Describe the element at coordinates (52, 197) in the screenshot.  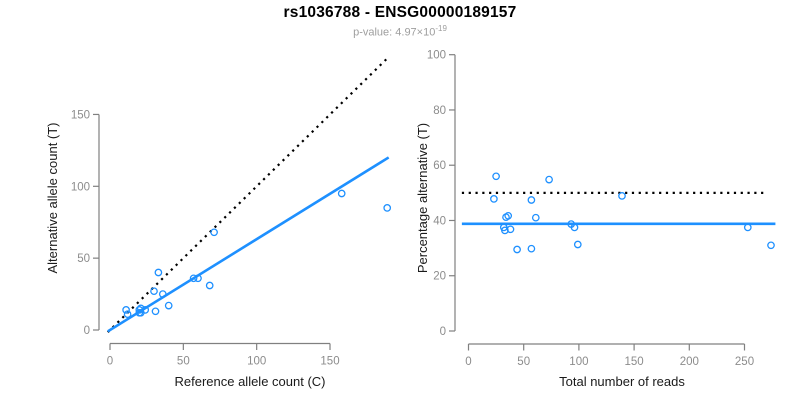
I see `left-y-axis-title: Alternative allele count (T)` at that location.